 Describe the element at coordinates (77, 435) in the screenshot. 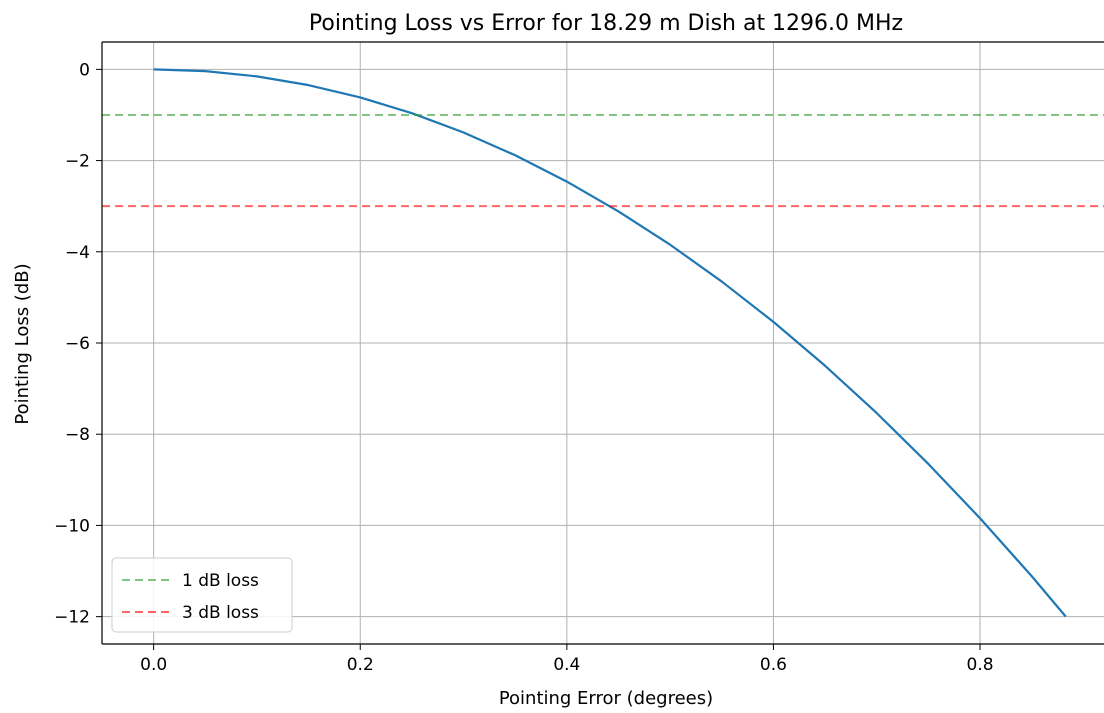

I see `y-tick-label: −8` at that location.